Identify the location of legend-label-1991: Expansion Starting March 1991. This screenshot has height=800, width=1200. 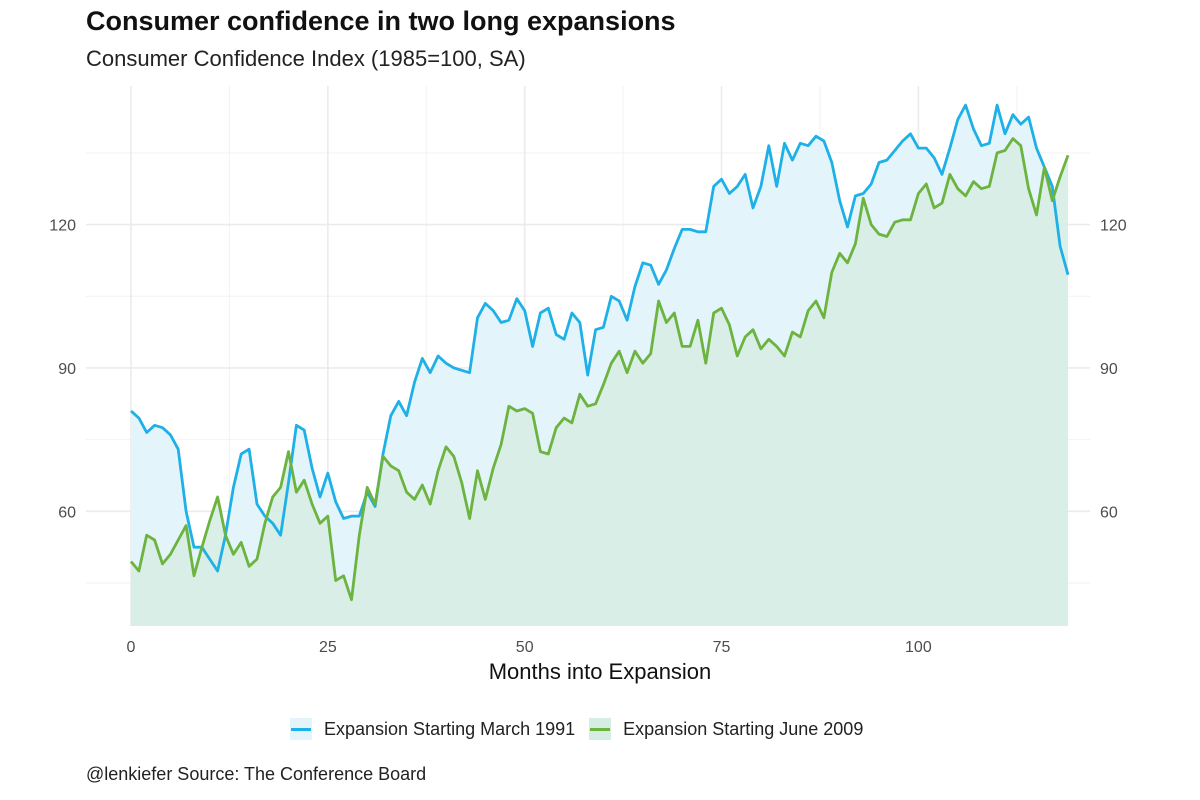
(450, 728).